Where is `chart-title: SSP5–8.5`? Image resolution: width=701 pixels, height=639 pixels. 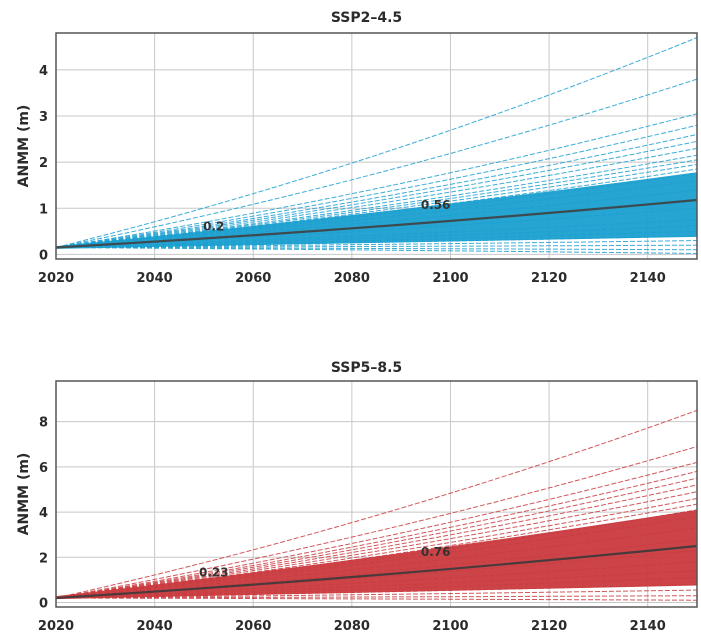
chart-title: SSP5–8.5 is located at coordinates (366, 368).